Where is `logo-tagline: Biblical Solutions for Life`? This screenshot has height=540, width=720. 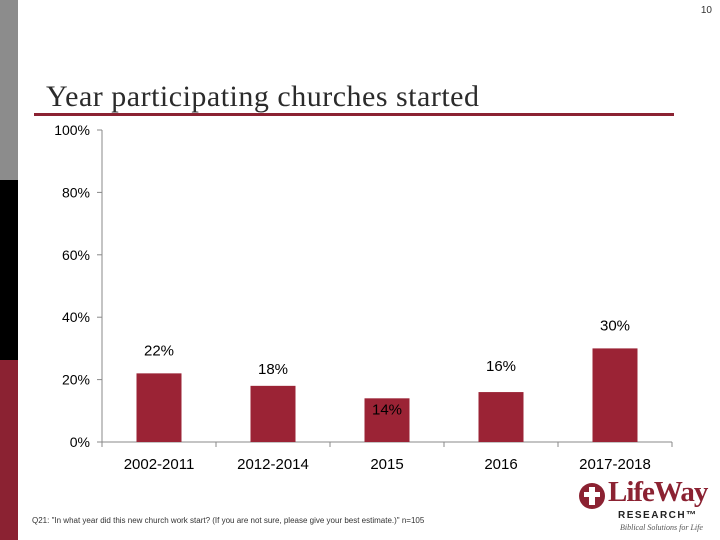 logo-tagline: Biblical Solutions for Life is located at coordinates (661, 527).